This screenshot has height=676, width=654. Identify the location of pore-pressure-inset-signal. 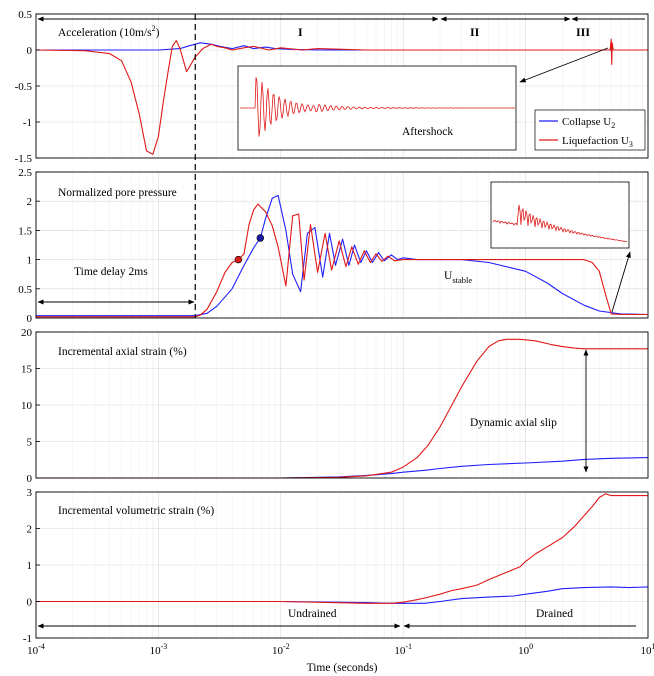
(560, 223).